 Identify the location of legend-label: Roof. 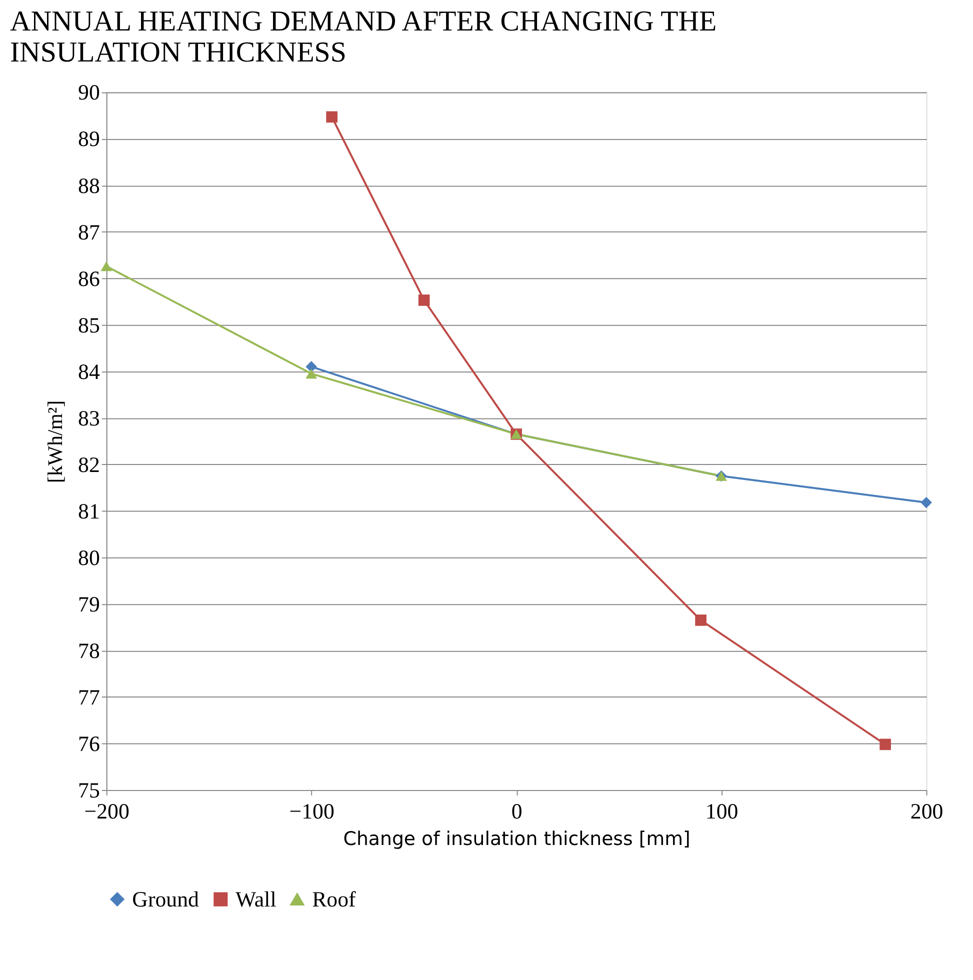
(334, 899).